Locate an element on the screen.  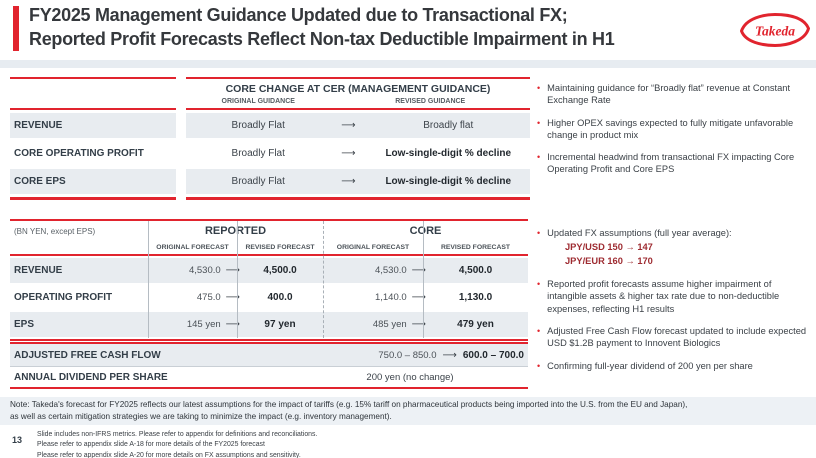
title-accent-bar is located at coordinates (16, 28).